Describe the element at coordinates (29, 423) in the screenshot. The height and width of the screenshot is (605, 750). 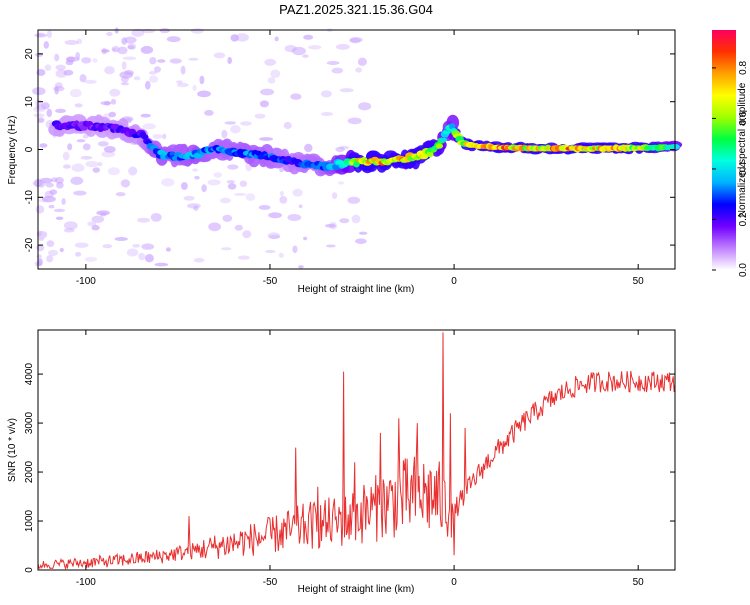
I see `snr-y-tick-label: 3000` at that location.